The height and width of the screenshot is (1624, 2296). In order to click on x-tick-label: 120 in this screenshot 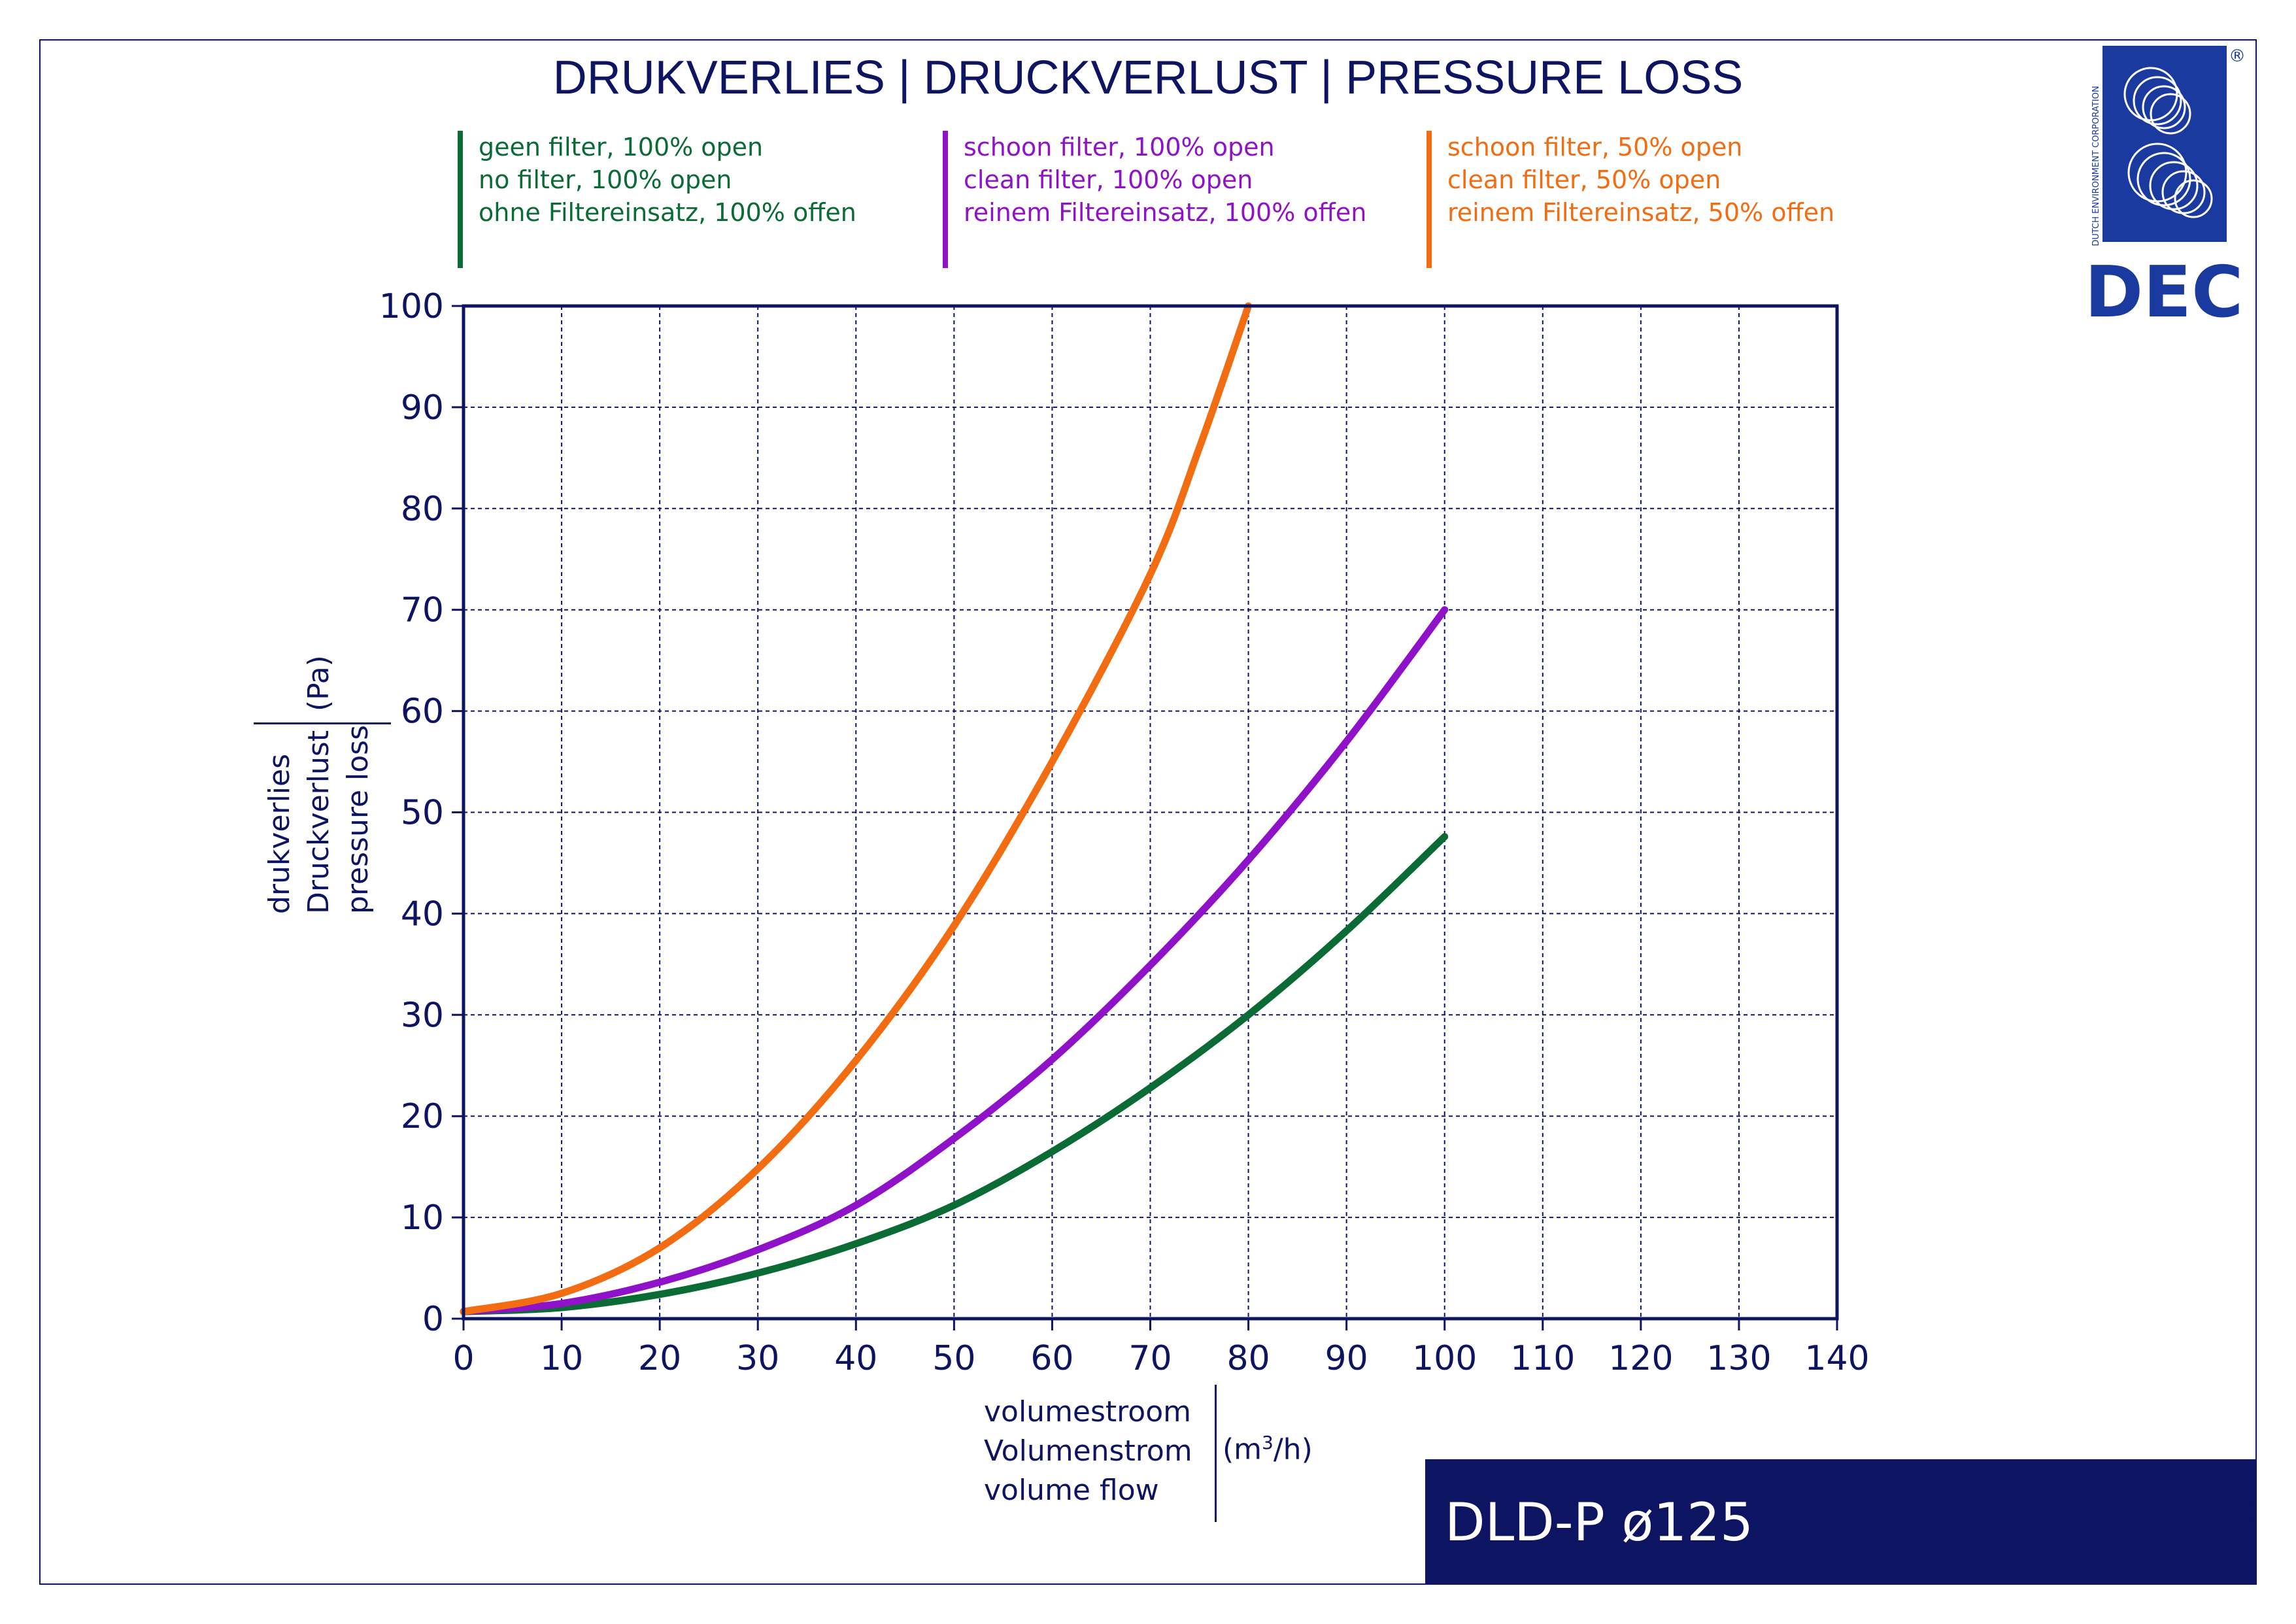, I will do `click(1640, 1358)`.